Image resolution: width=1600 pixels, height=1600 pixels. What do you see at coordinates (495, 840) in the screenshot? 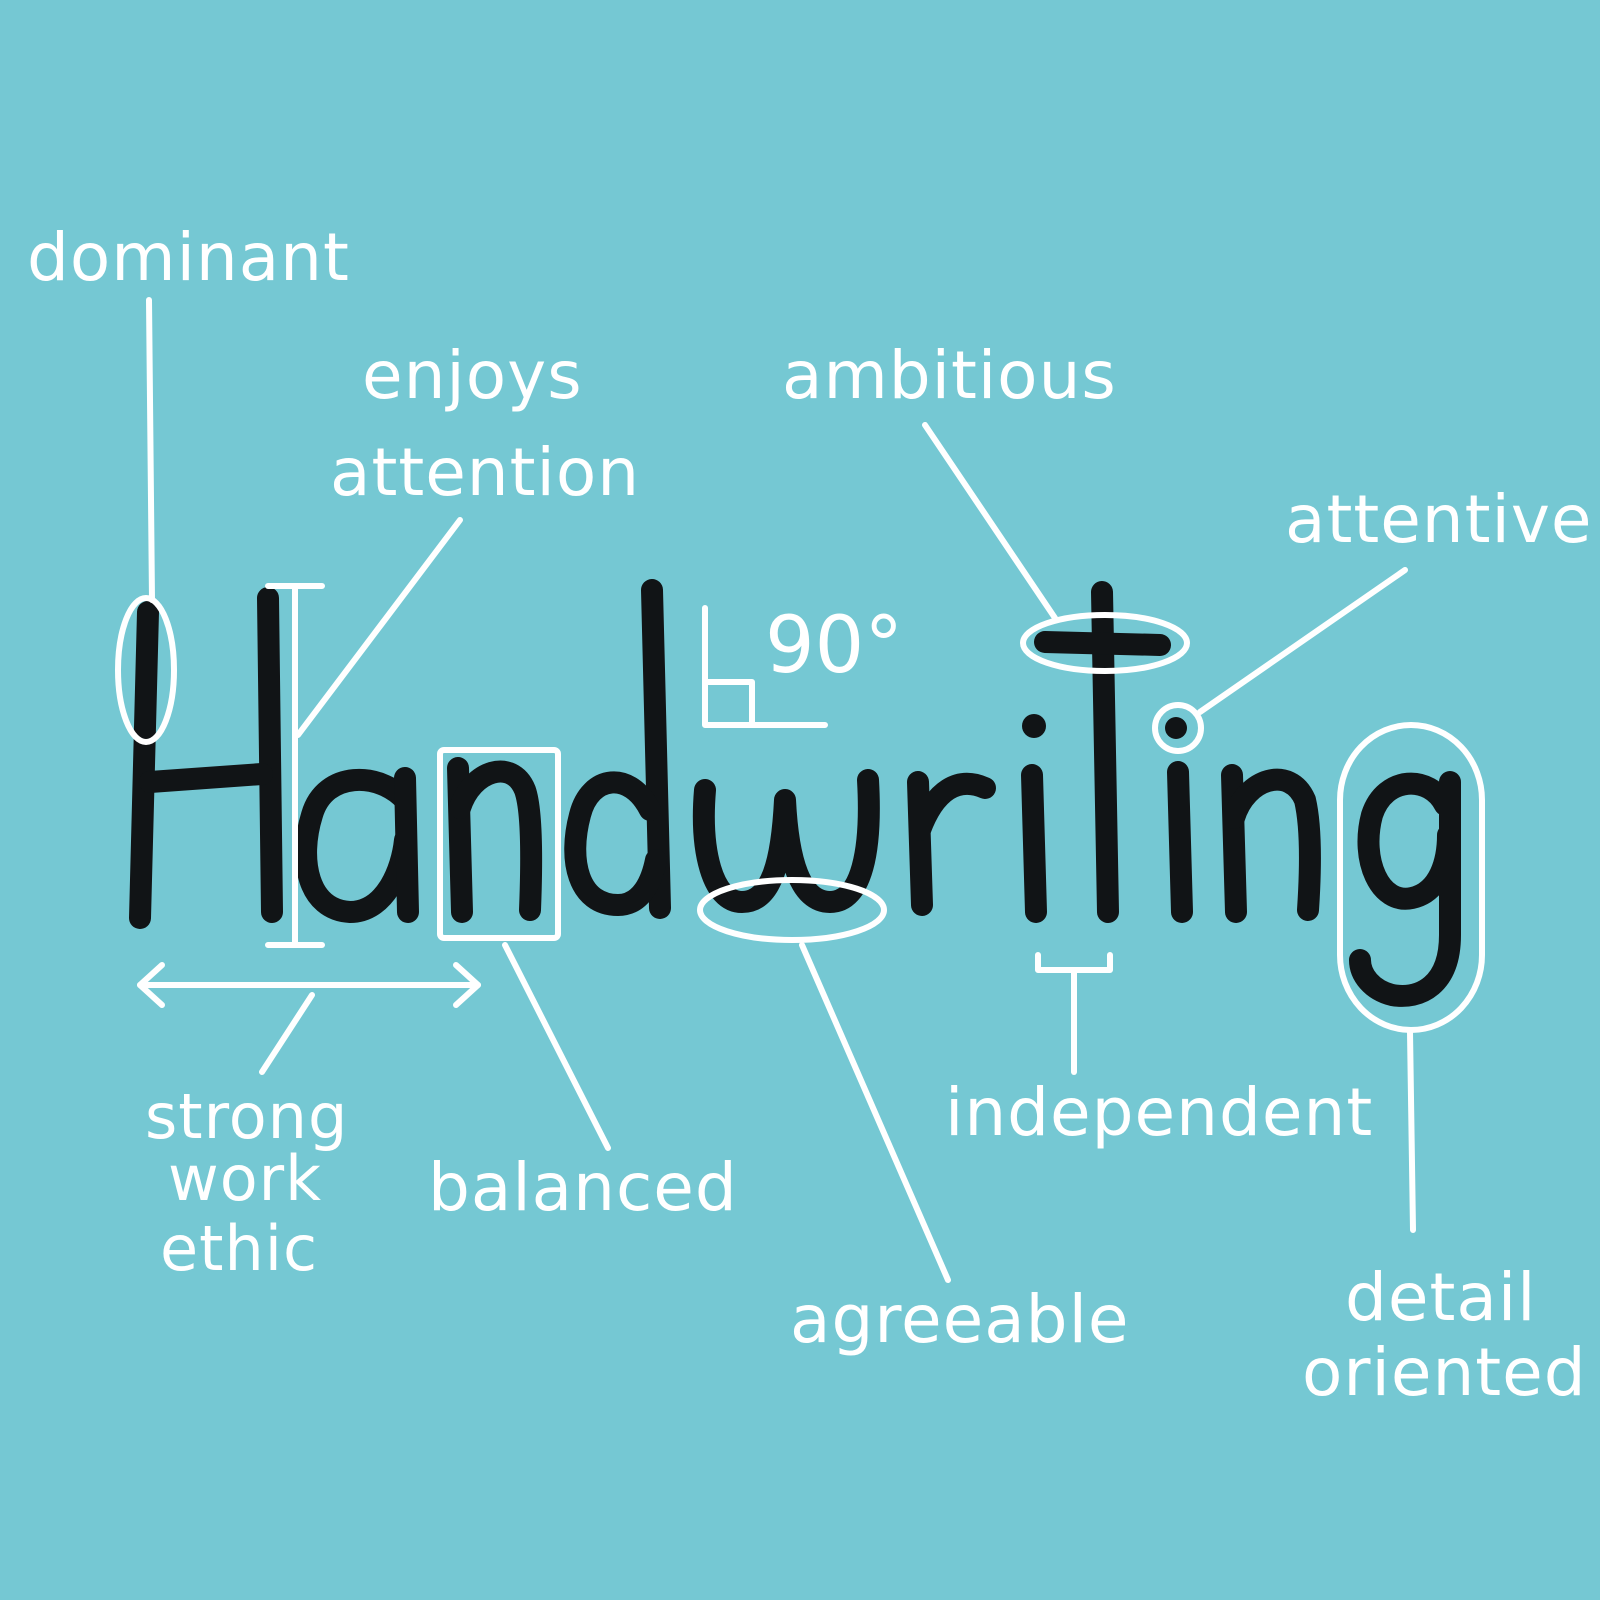
I see `letter-n` at bounding box center [495, 840].